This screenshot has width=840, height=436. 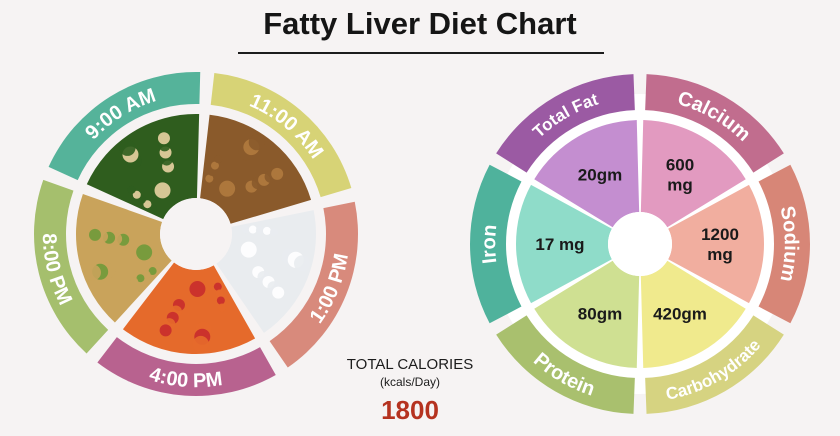 I want to click on title-underline, so click(x=421, y=53).